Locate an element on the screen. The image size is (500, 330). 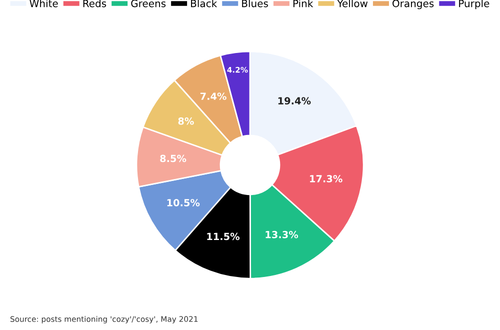
legend-label: Oranges is located at coordinates (413, 5).